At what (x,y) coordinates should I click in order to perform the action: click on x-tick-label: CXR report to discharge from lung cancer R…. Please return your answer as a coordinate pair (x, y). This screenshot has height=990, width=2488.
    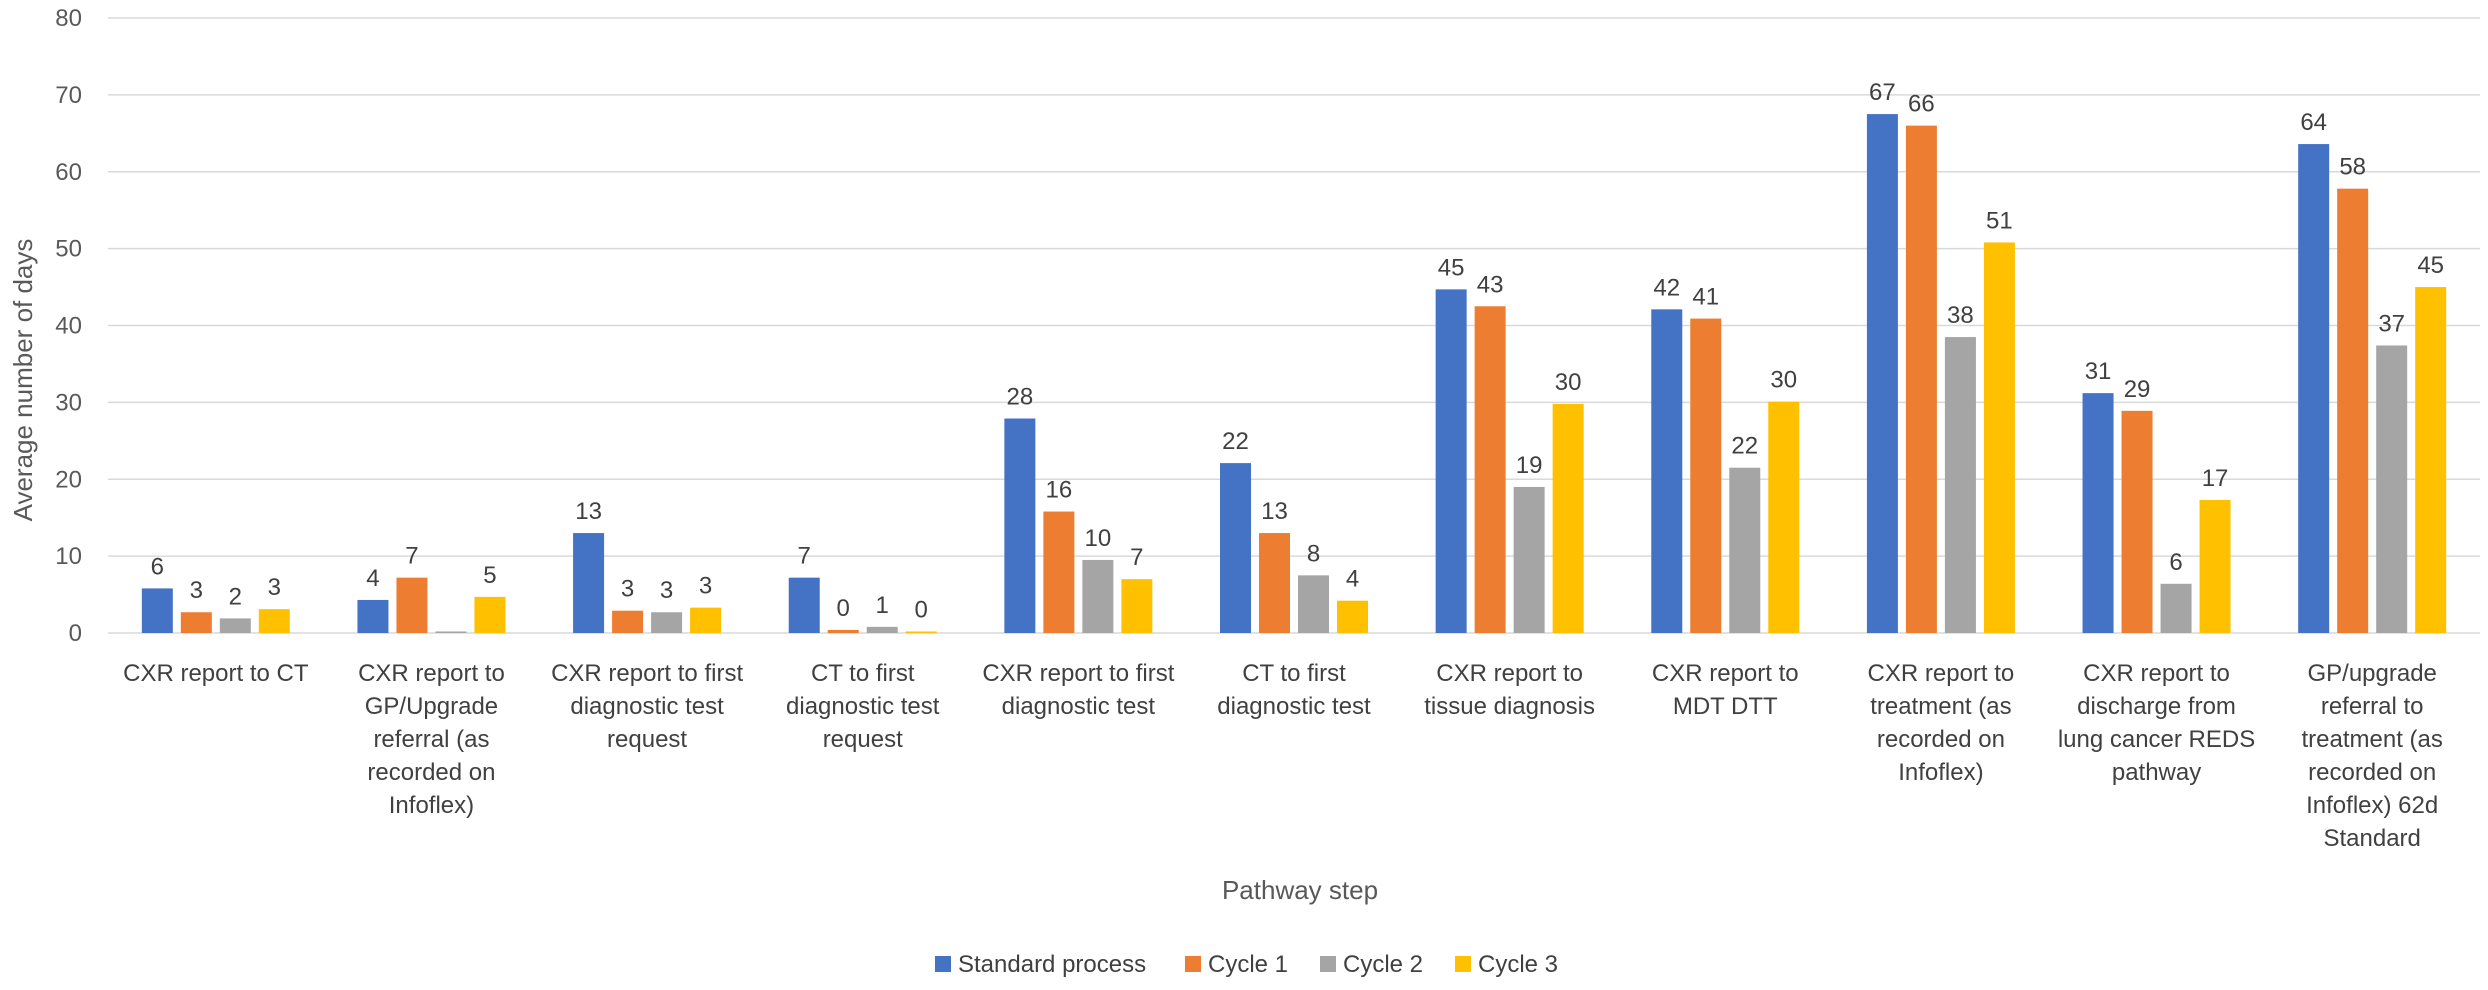
    Looking at the image, I should click on (2156, 723).